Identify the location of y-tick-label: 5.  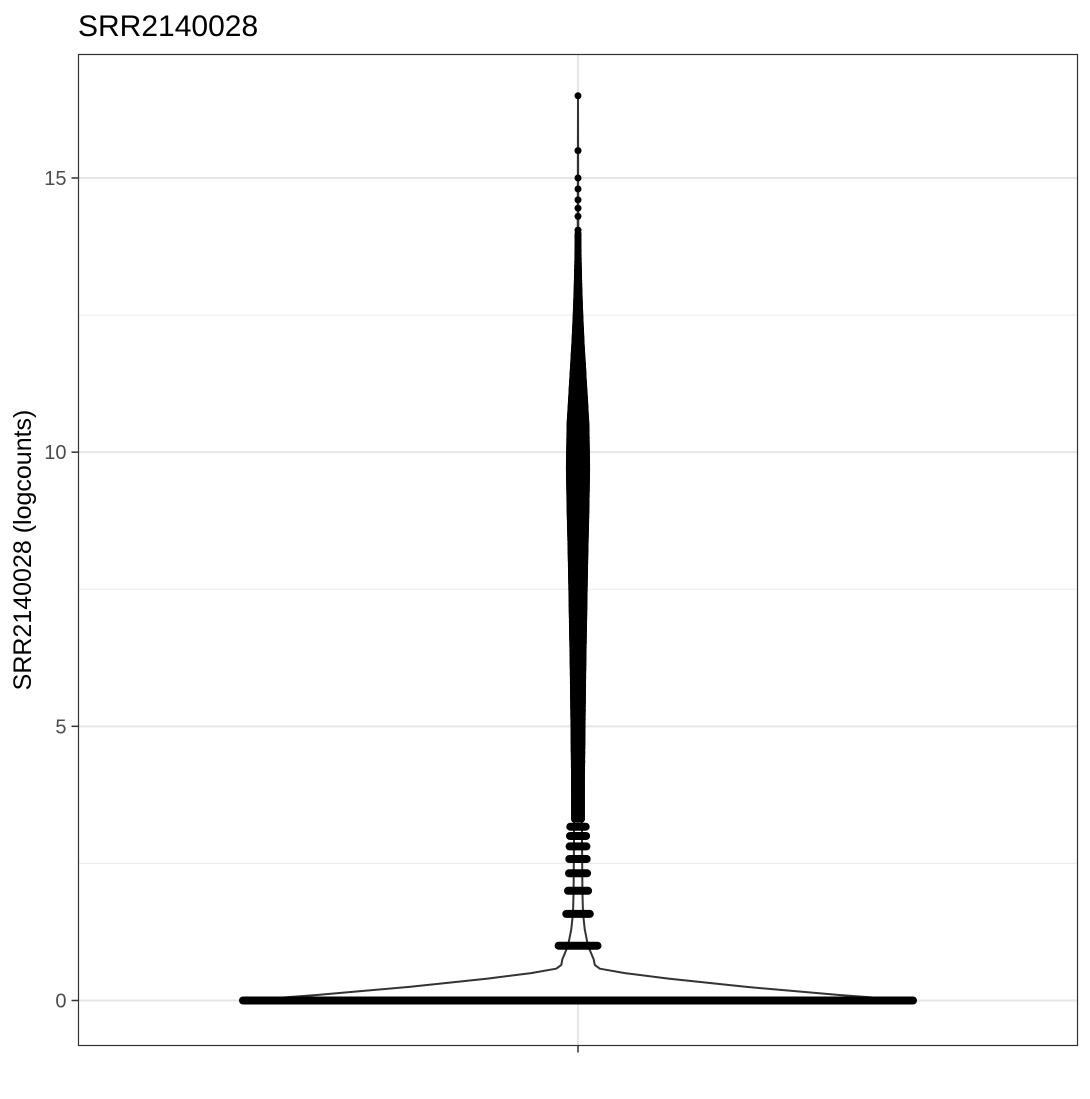
(60, 727).